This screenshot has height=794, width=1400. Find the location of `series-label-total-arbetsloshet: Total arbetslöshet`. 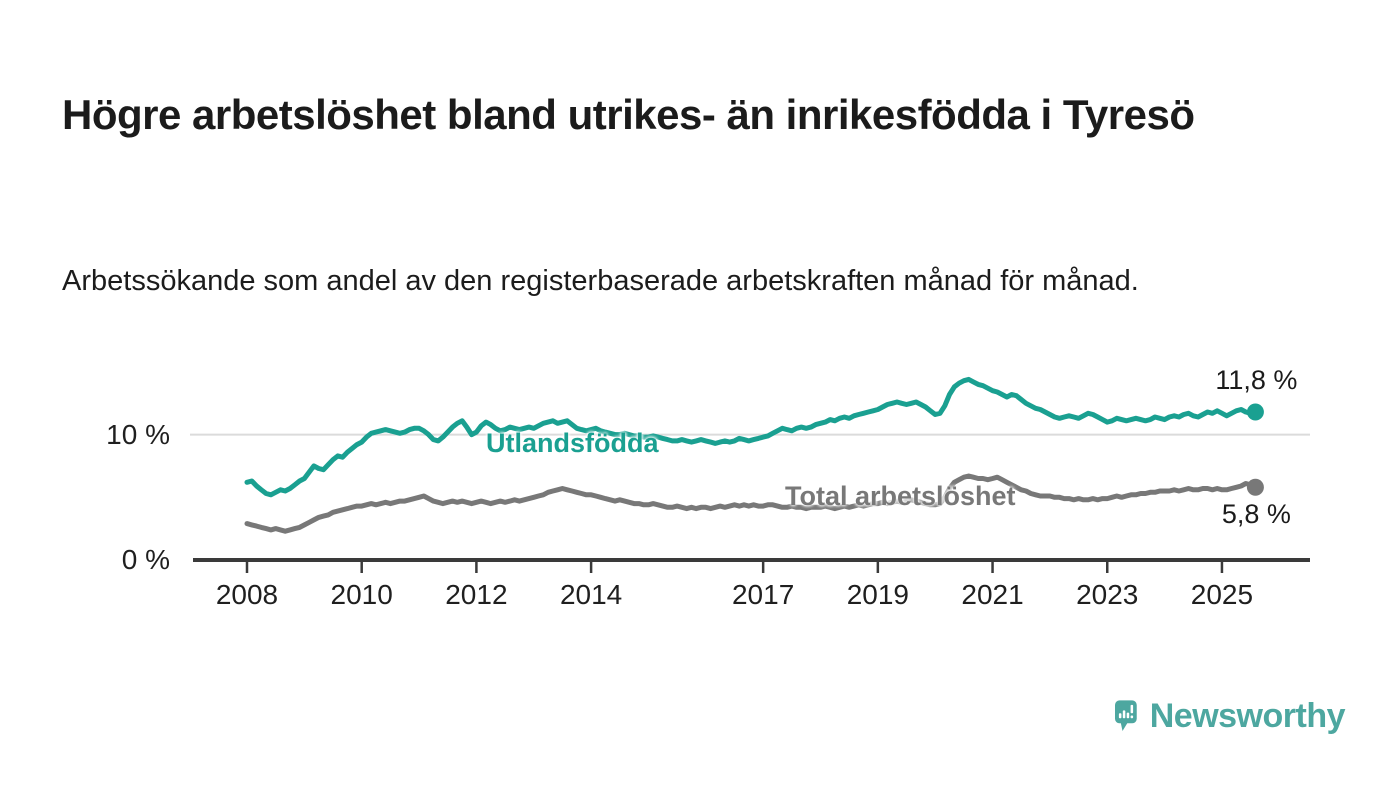

series-label-total-arbetsloshet: Total arbetslöshet is located at coordinates (900, 496).